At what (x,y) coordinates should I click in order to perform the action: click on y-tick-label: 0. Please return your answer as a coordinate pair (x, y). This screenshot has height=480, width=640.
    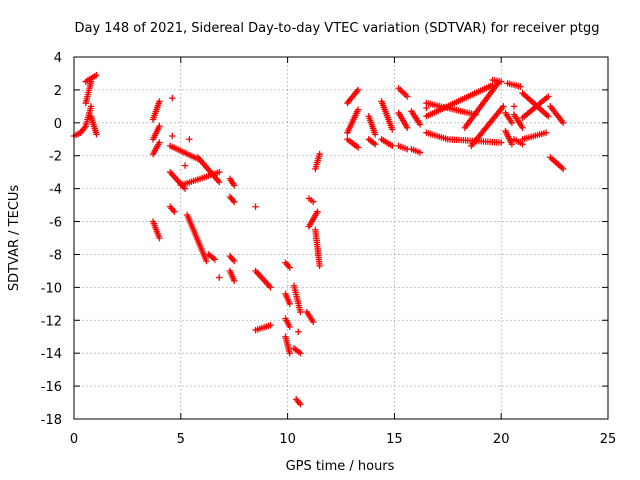
    Looking at the image, I should click on (58, 124).